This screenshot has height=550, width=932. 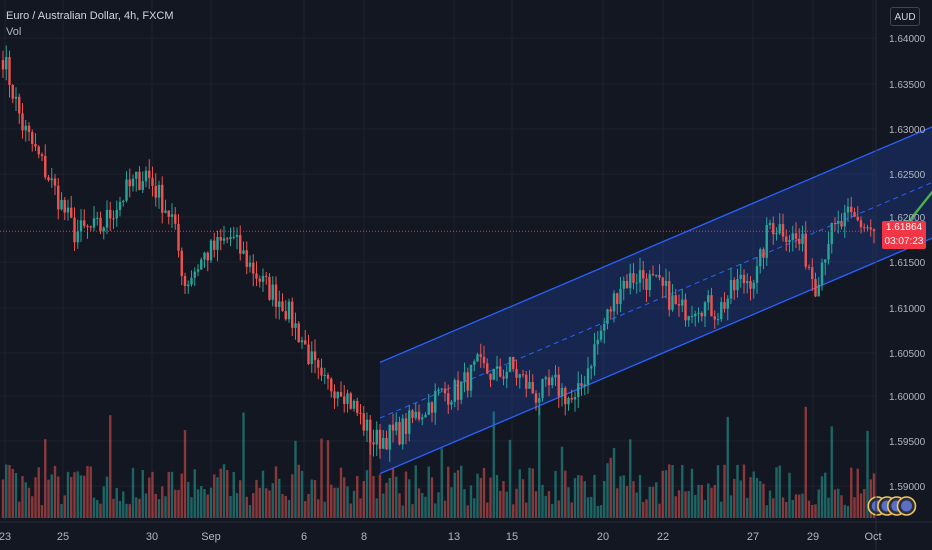 I want to click on time-axis: 23 25 30 Sep 6 8 13 15 20 22 27 29 Oct, so click(x=466, y=532).